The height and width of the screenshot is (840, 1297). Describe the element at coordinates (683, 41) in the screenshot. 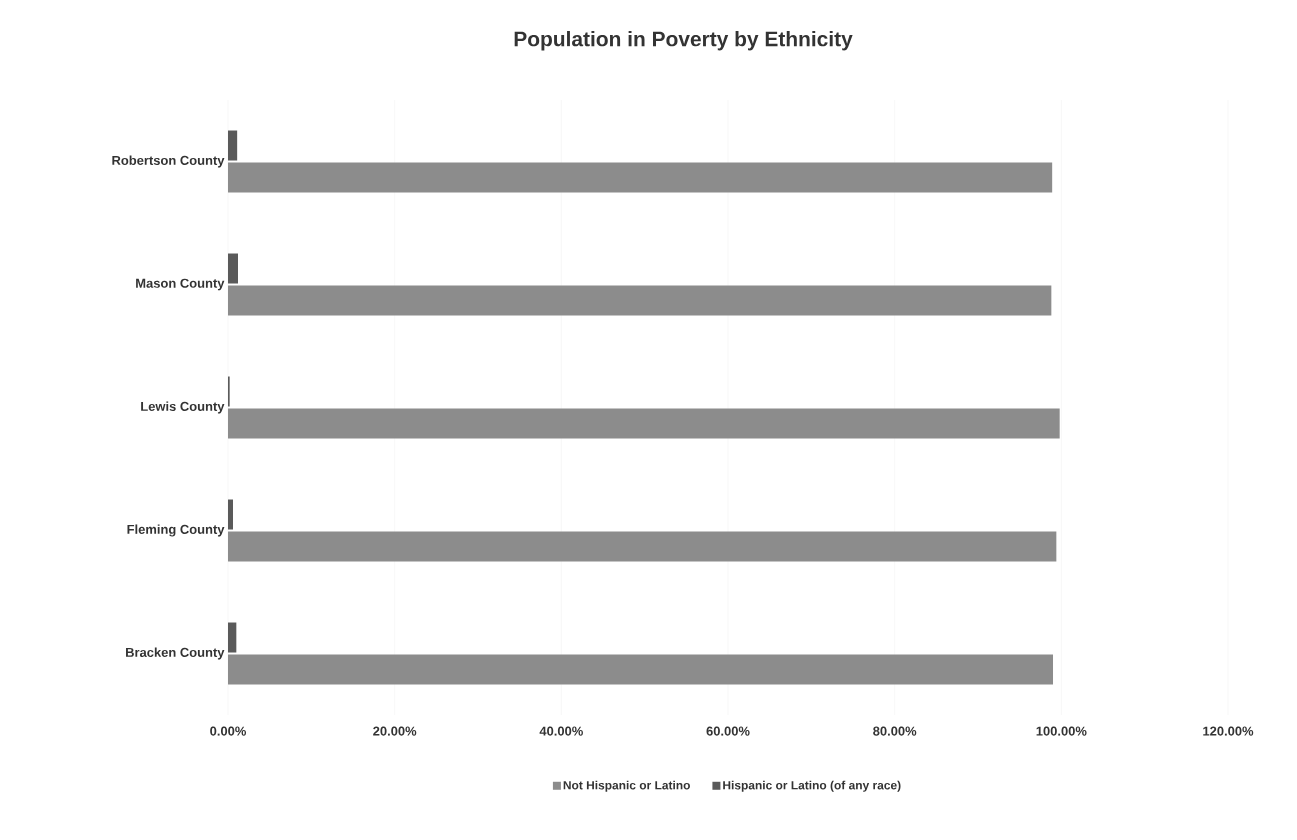

I see `chart-title: Population in Poverty by Ethnicity` at that location.